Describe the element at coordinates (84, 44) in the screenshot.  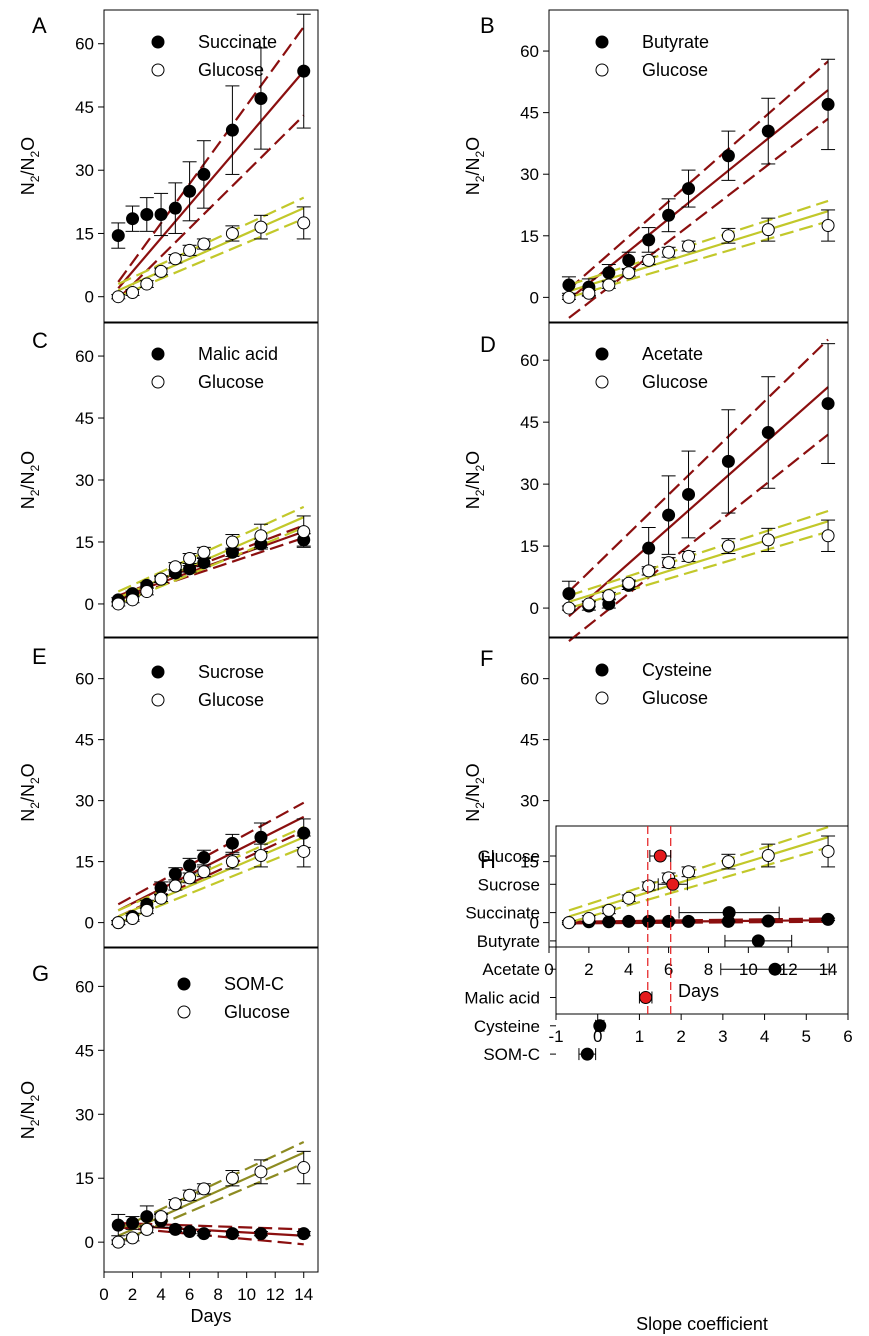
I see `y-tick-label: 60` at that location.